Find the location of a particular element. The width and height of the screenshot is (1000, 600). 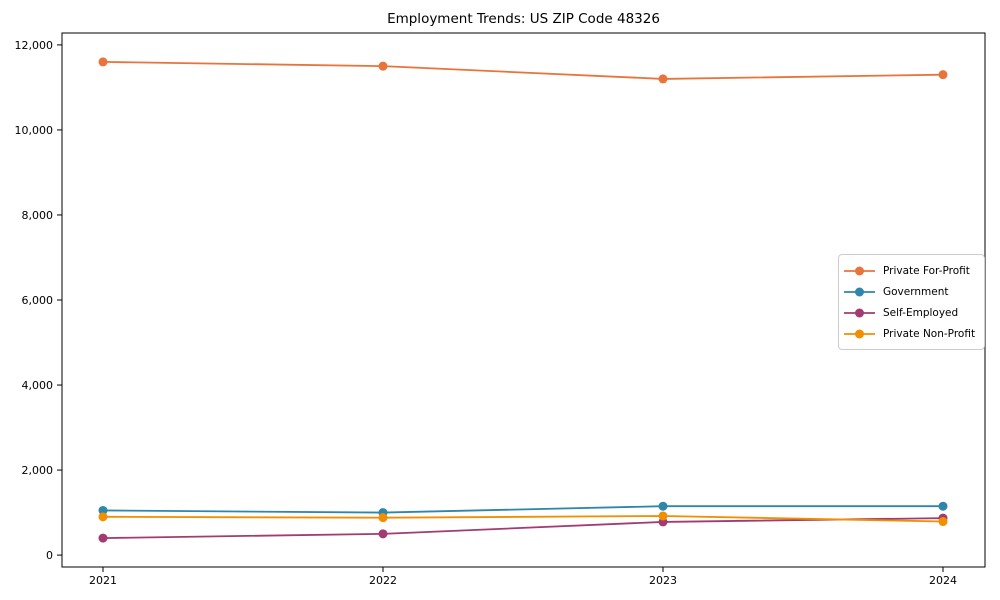

legend-item-self-employed: Self-Employed is located at coordinates (909, 312).